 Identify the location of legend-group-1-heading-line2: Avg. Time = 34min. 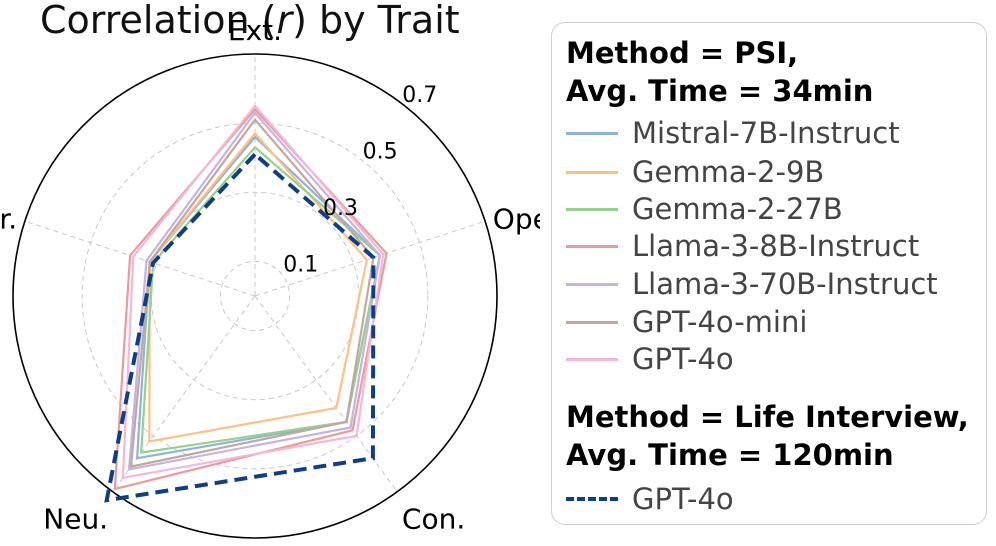
(720, 91).